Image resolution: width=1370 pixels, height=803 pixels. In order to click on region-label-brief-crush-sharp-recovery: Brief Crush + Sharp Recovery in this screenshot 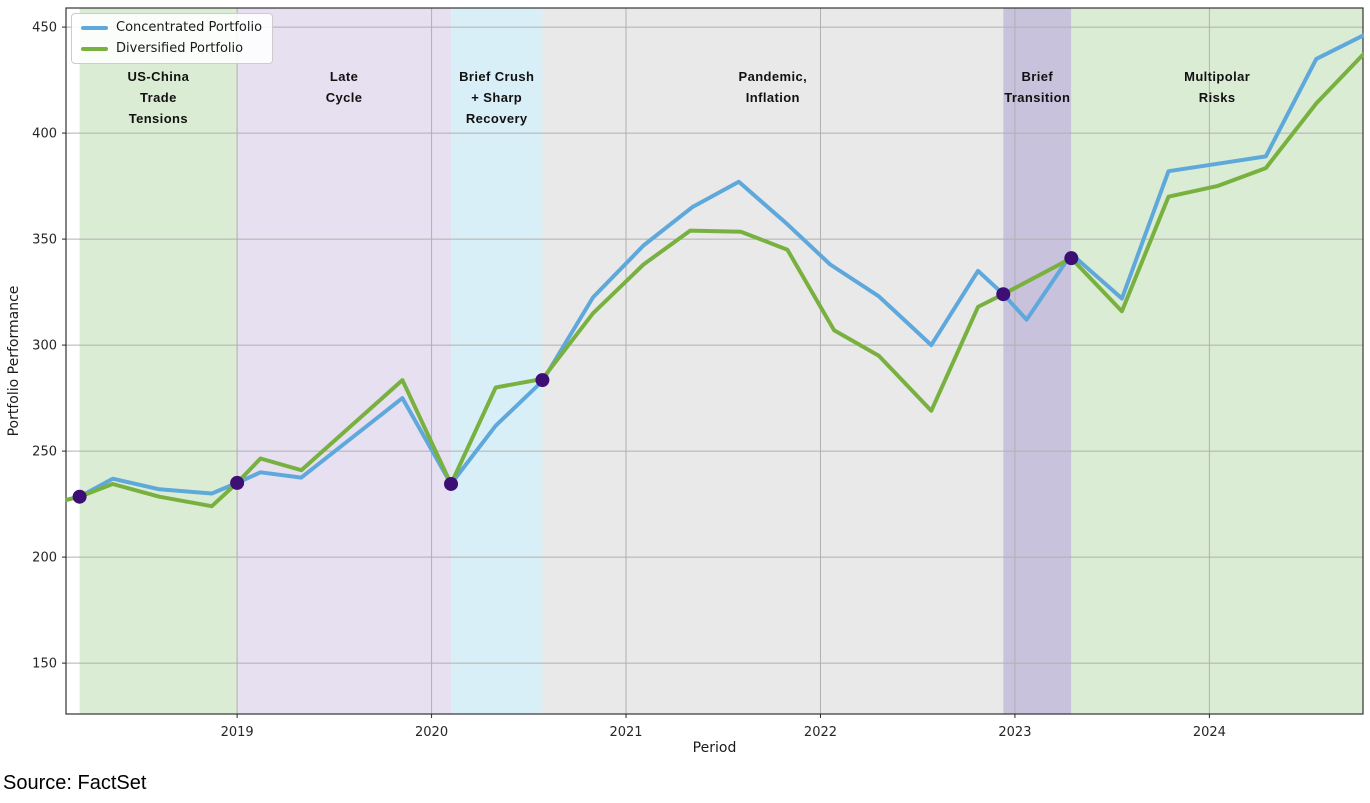, I will do `click(496, 97)`.